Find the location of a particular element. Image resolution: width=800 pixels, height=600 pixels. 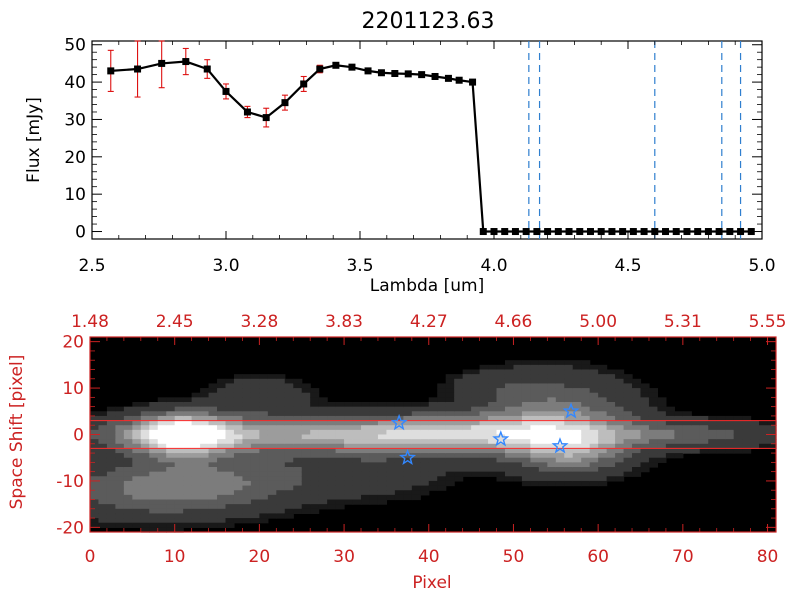

pixel-tick-label: 60 is located at coordinates (598, 557).